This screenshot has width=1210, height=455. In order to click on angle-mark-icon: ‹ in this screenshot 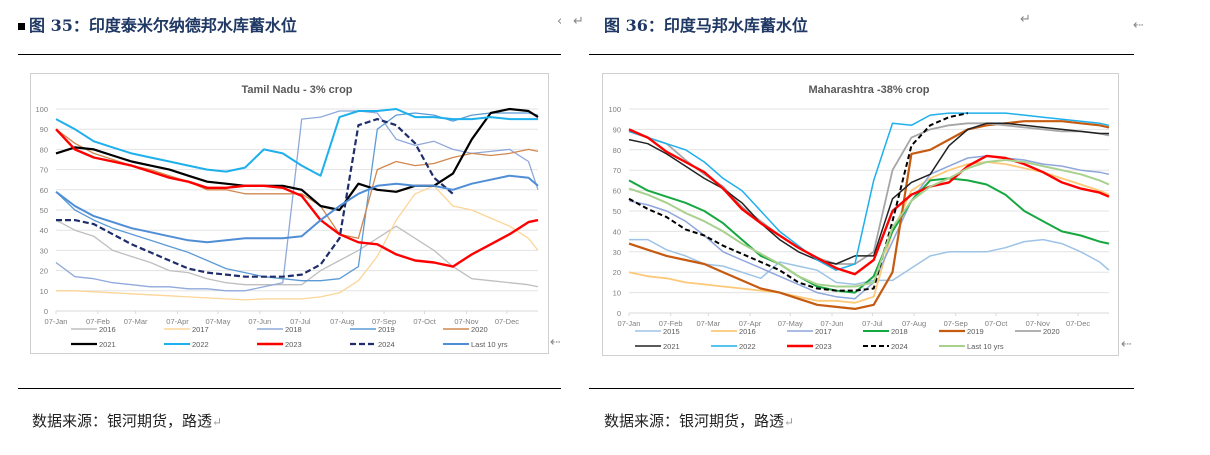, I will do `click(560, 21)`.